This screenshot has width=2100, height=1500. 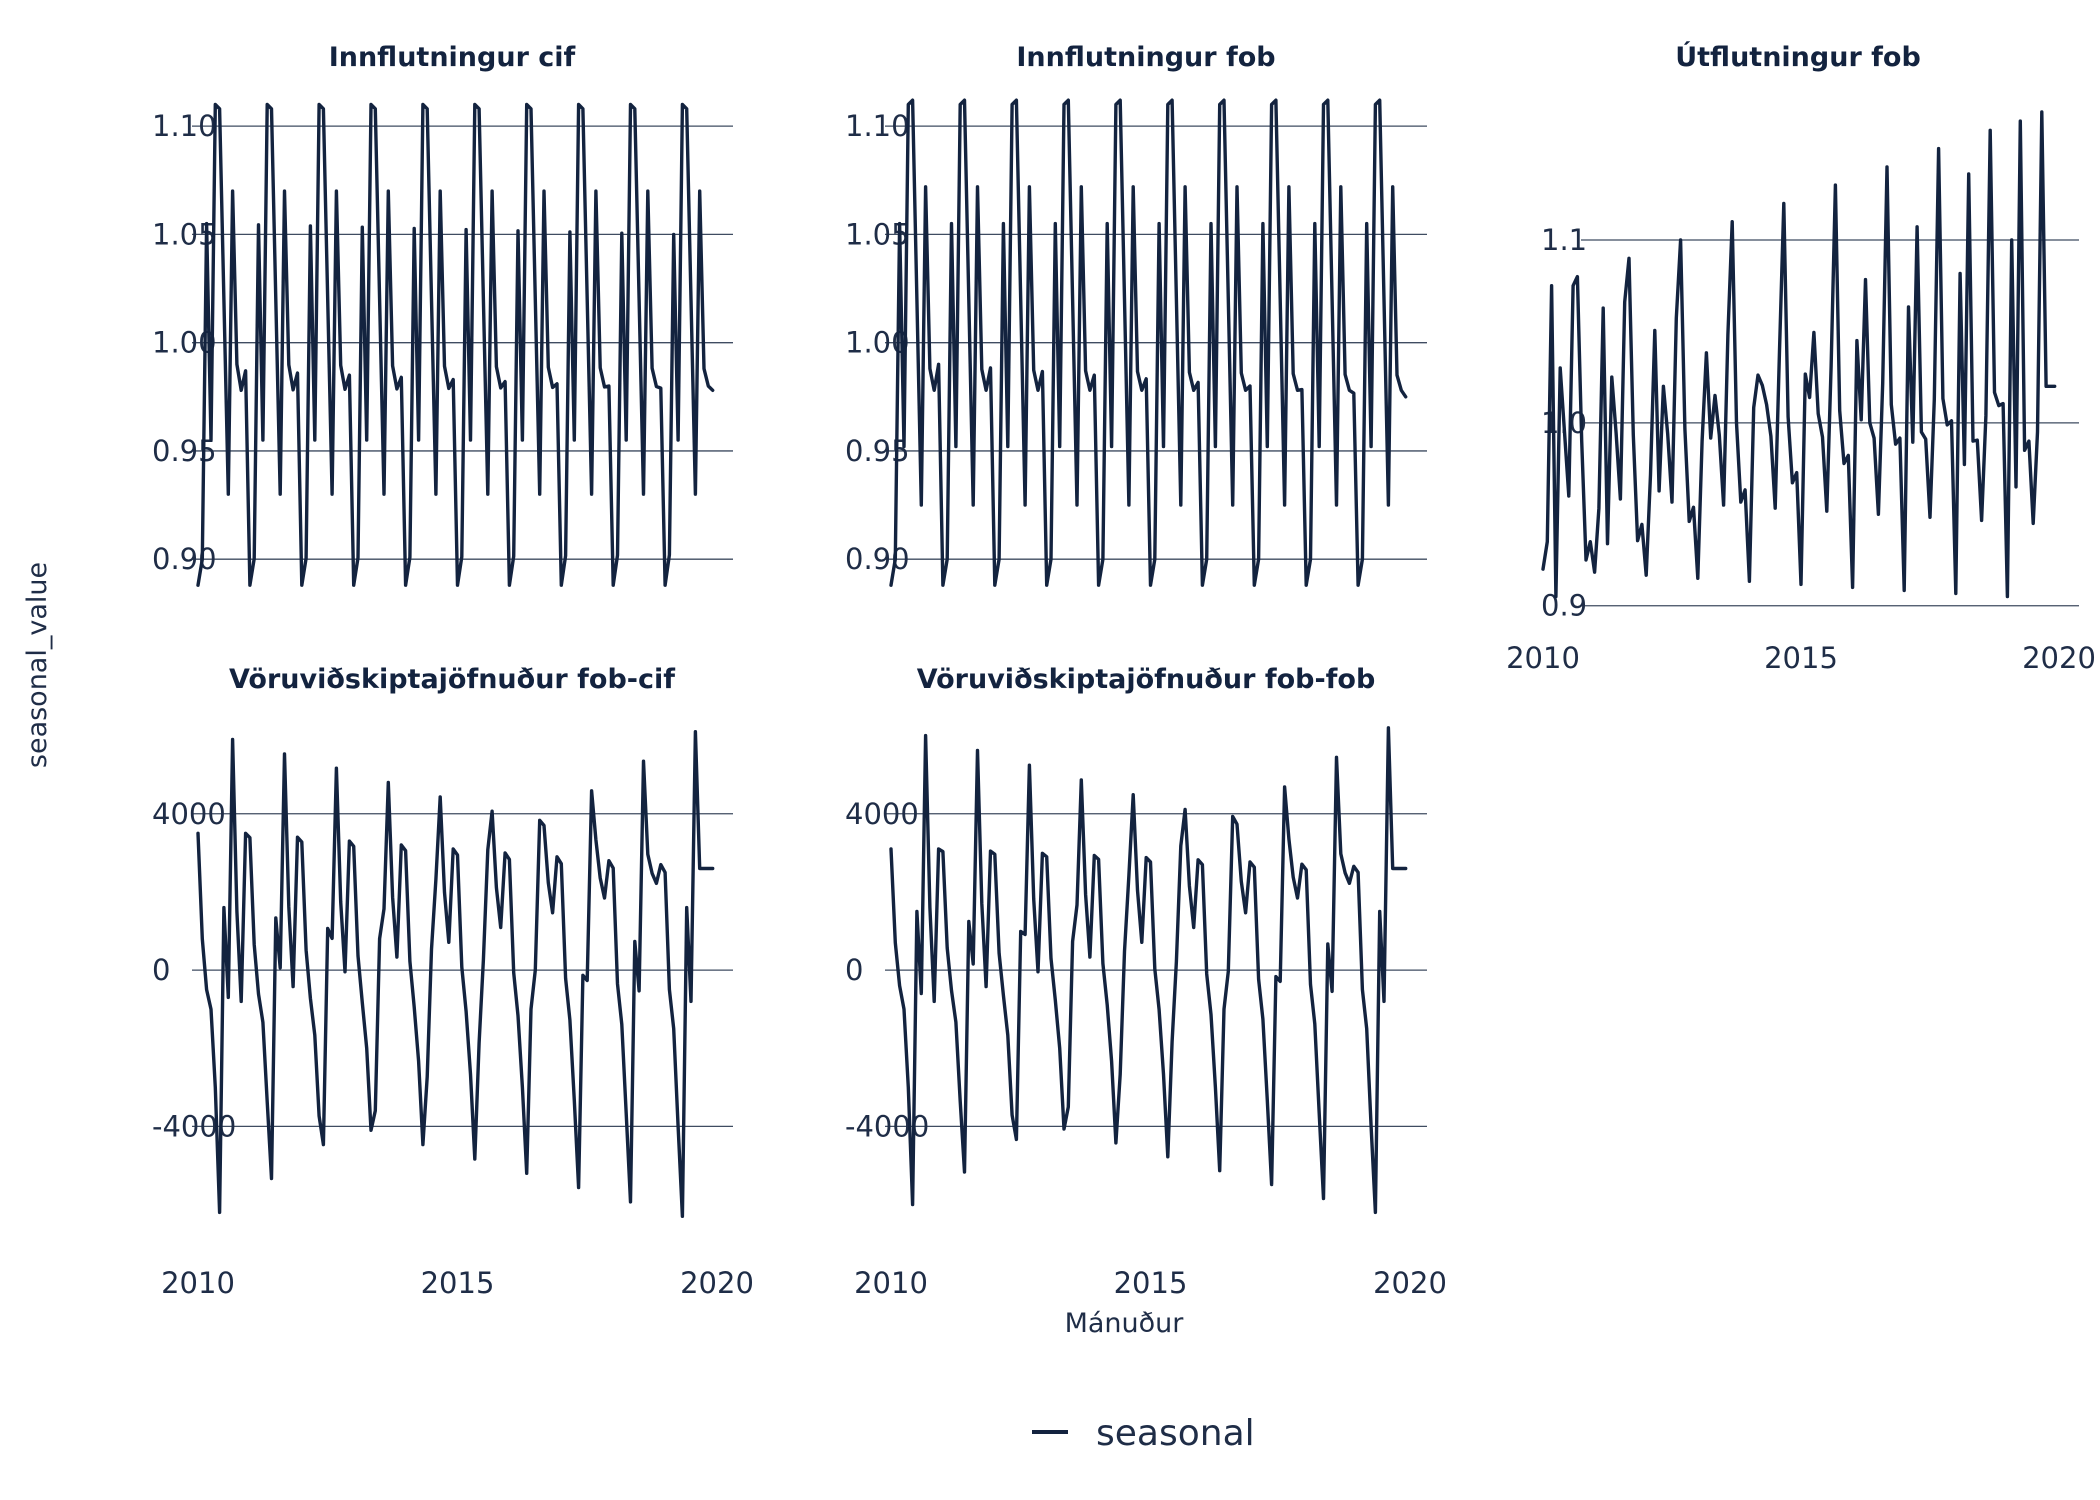 I want to click on panel-voruvidskiptajofnudur-fob-cif: -4000 0 4000 2010 2015 2020, so click(x=453, y=1015).